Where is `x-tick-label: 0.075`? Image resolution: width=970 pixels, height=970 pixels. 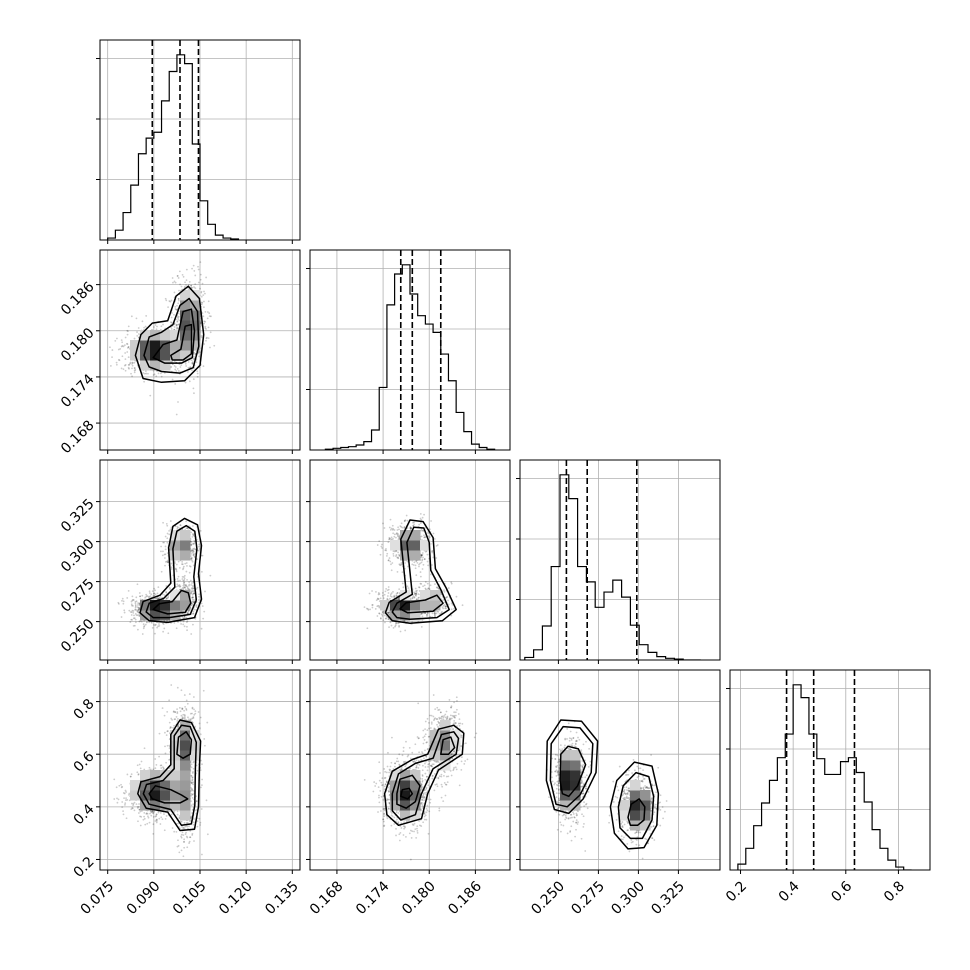
x-tick-label: 0.075 is located at coordinates (98, 898).